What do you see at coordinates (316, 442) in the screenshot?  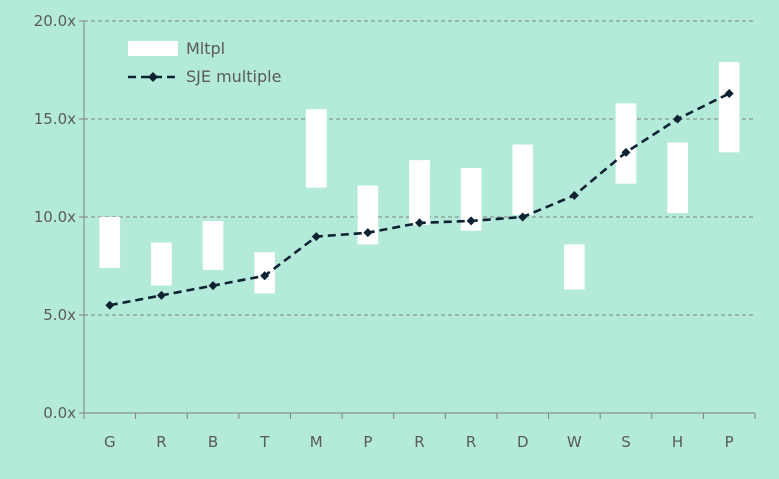 I see `x-tick-label: M` at bounding box center [316, 442].